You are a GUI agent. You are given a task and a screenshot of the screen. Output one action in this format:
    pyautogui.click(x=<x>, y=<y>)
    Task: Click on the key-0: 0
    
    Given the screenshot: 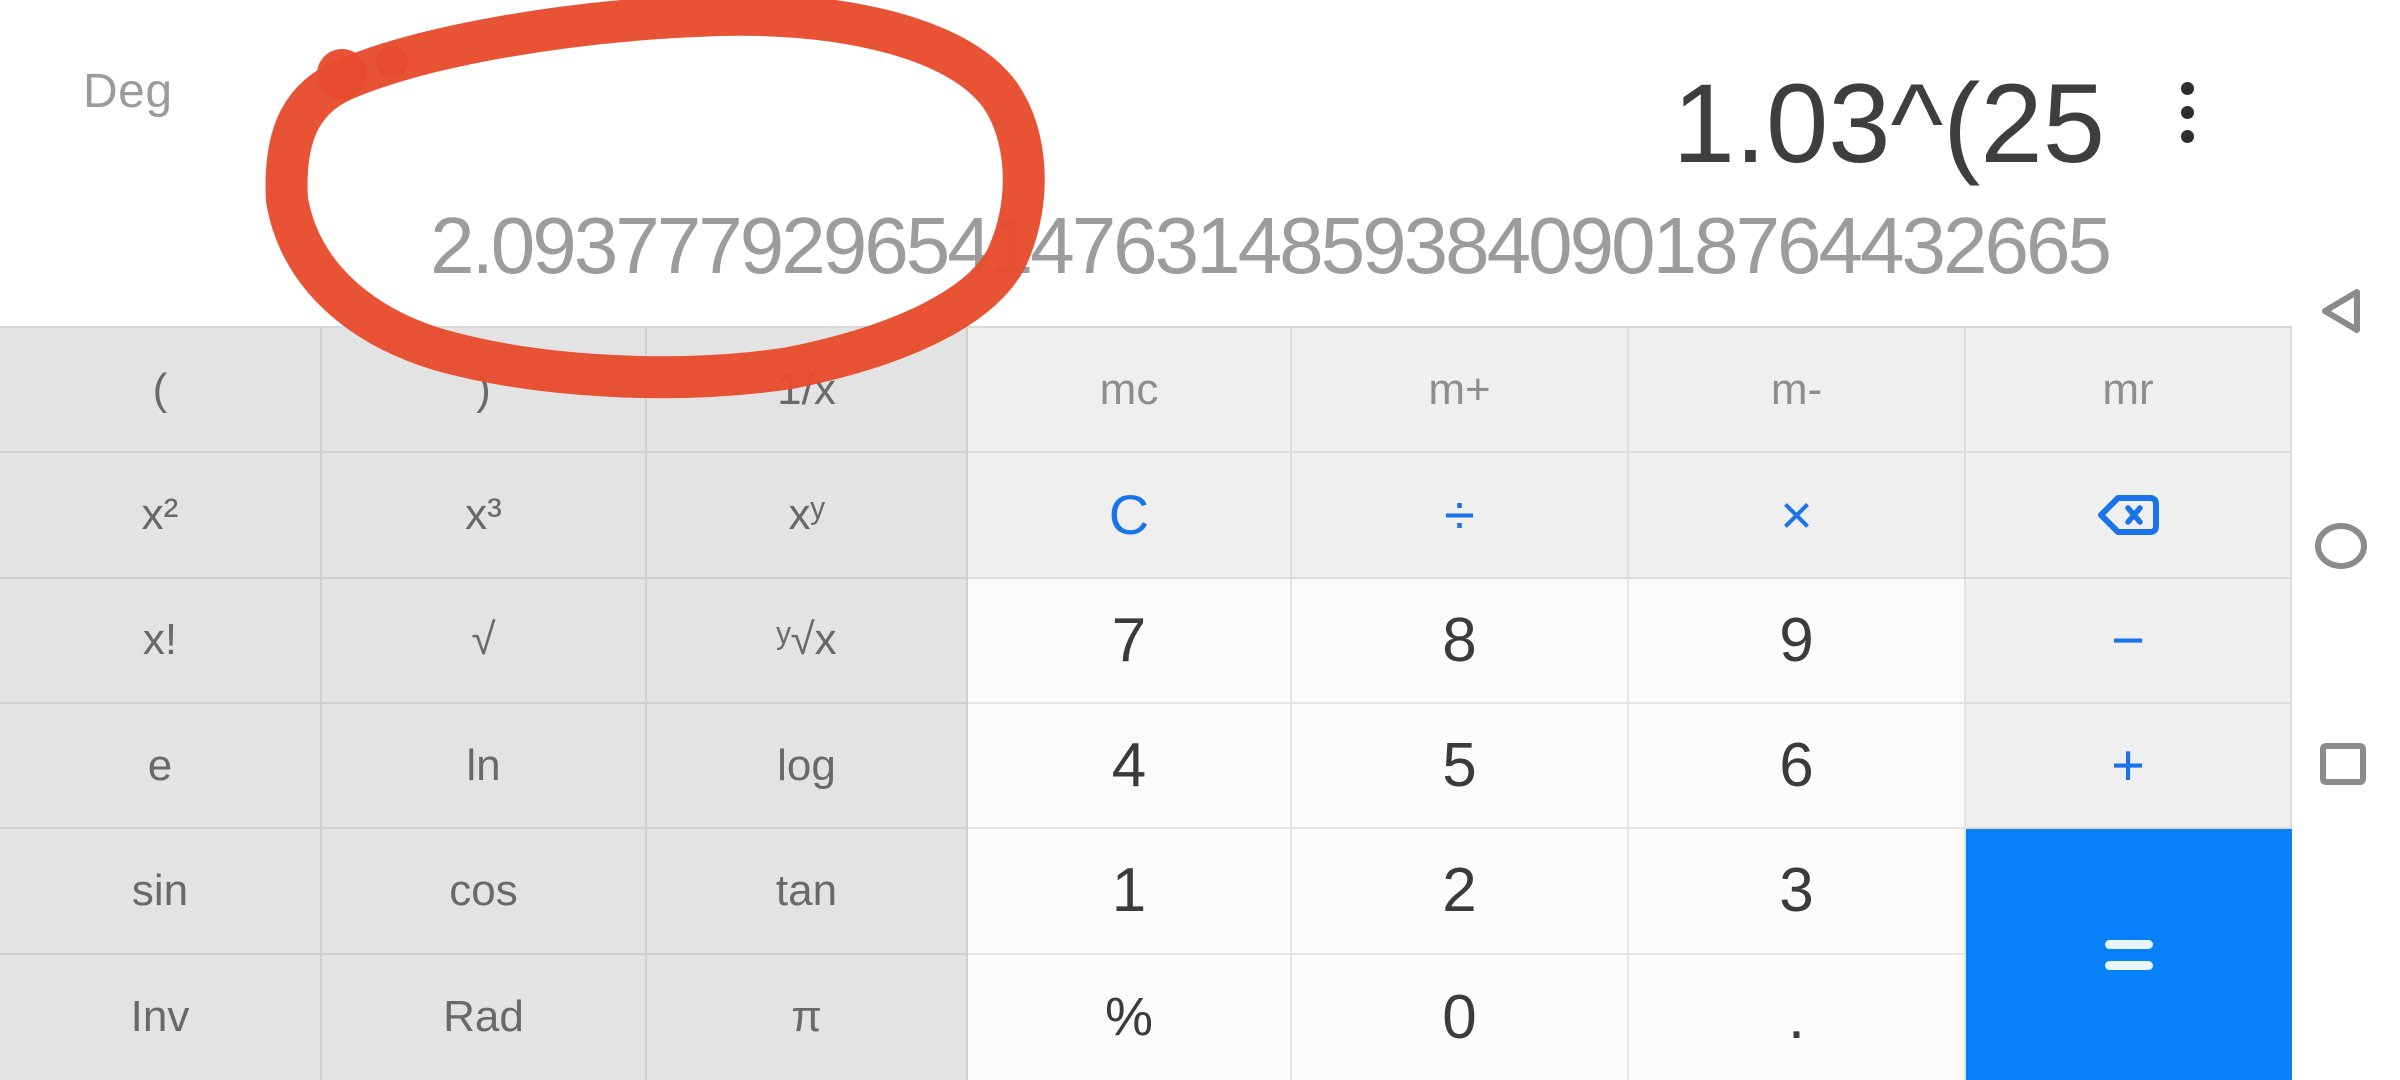 What is the action you would take?
    pyautogui.click(x=1460, y=1017)
    